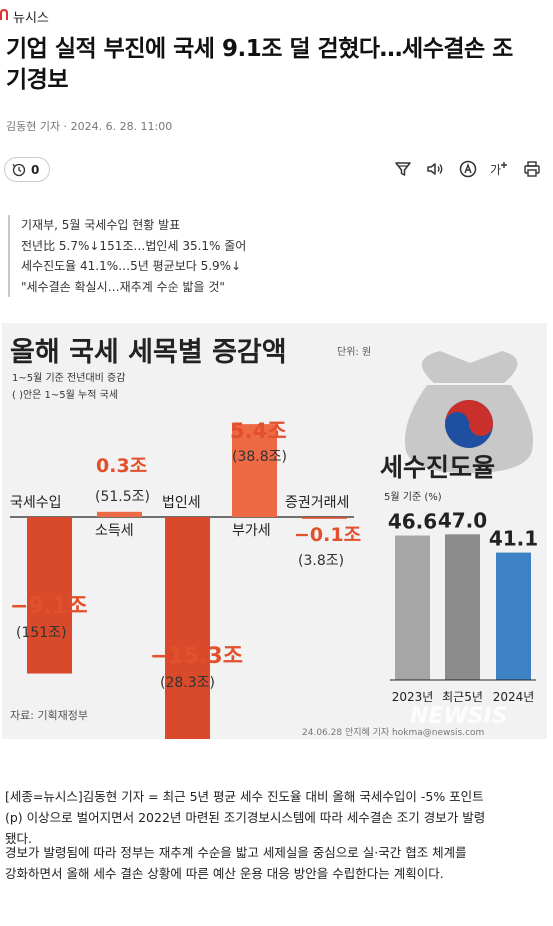 The width and height of the screenshot is (553, 926). Describe the element at coordinates (321, 561) in the screenshot. I see `cumulative-label: (3.8조)` at that location.